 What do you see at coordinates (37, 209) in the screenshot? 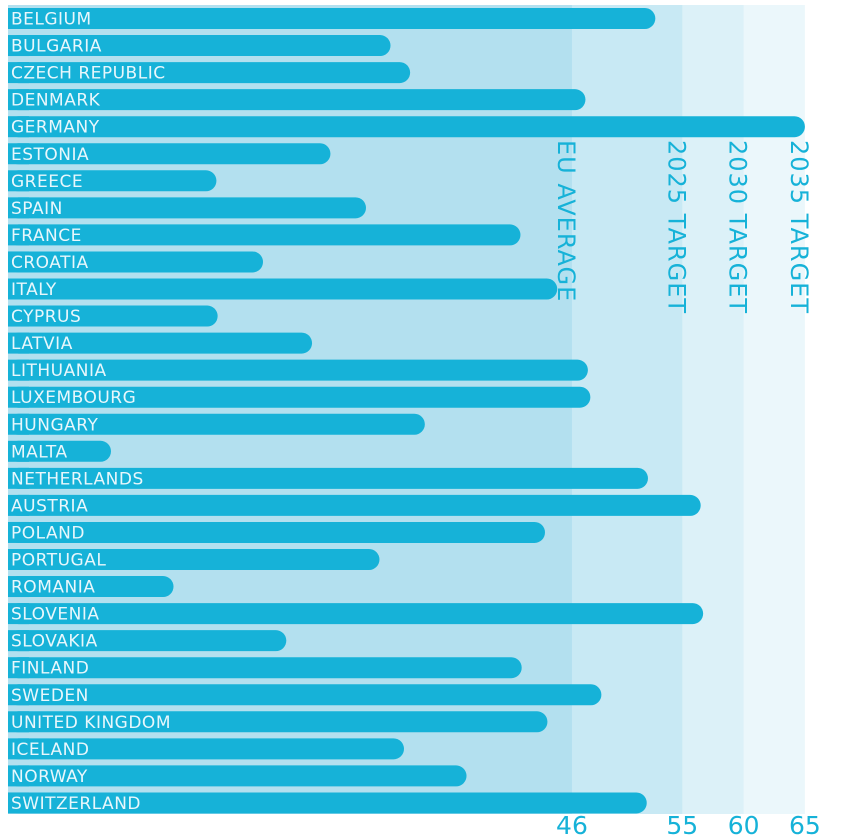
I see `category-label: SPAIN` at bounding box center [37, 209].